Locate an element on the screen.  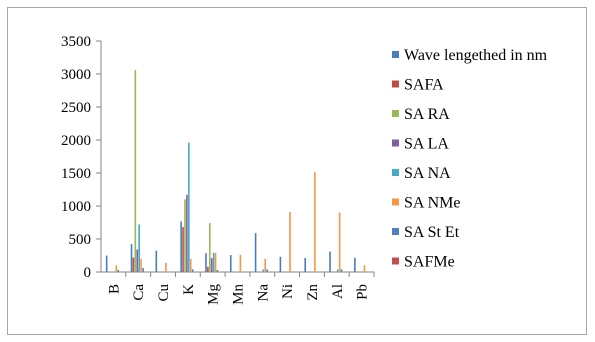
x-tick-label: Ca is located at coordinates (139, 292).